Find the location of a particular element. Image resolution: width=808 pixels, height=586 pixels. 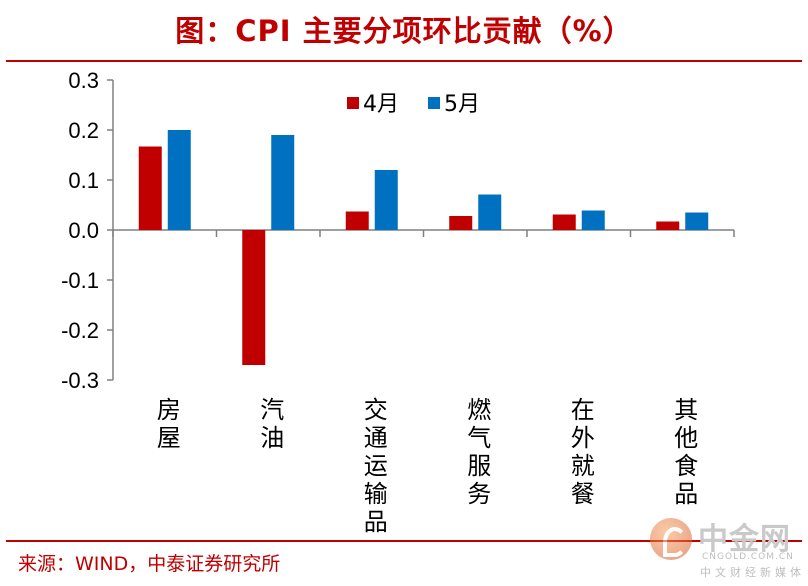

title-divider is located at coordinates (404, 61).